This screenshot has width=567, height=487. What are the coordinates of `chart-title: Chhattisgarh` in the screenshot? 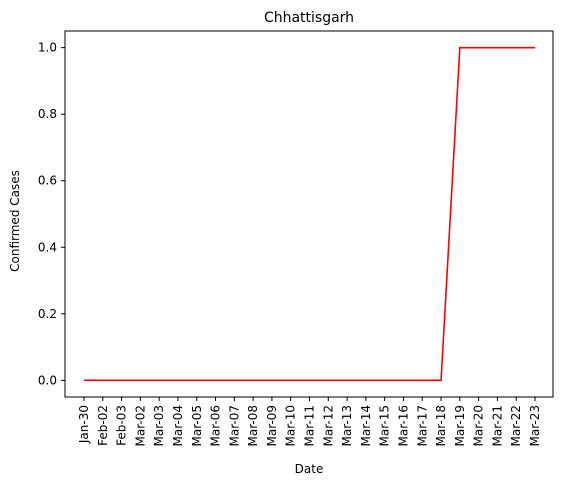 It's located at (309, 18).